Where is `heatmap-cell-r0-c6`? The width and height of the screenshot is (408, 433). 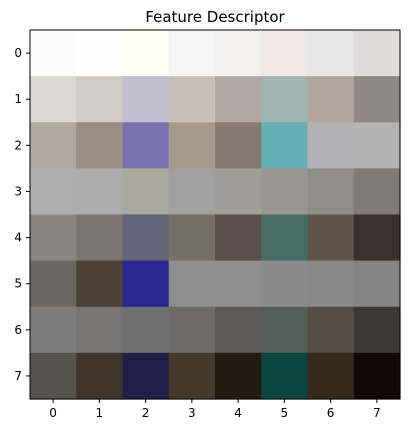
heatmap-cell-r0-c6 is located at coordinates (331, 53).